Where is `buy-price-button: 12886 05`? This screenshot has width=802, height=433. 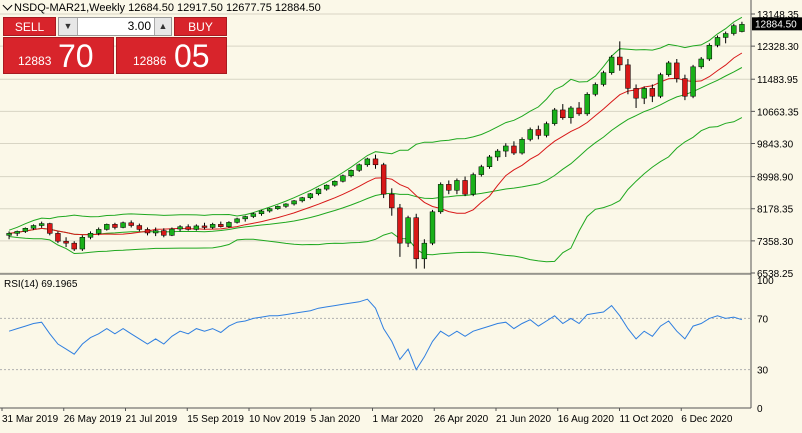 buy-price-button: 12886 05 is located at coordinates (171, 55).